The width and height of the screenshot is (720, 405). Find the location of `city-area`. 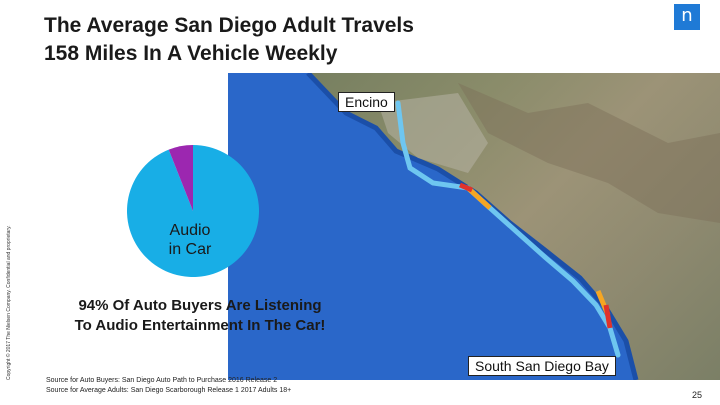

city-area is located at coordinates (433, 133).